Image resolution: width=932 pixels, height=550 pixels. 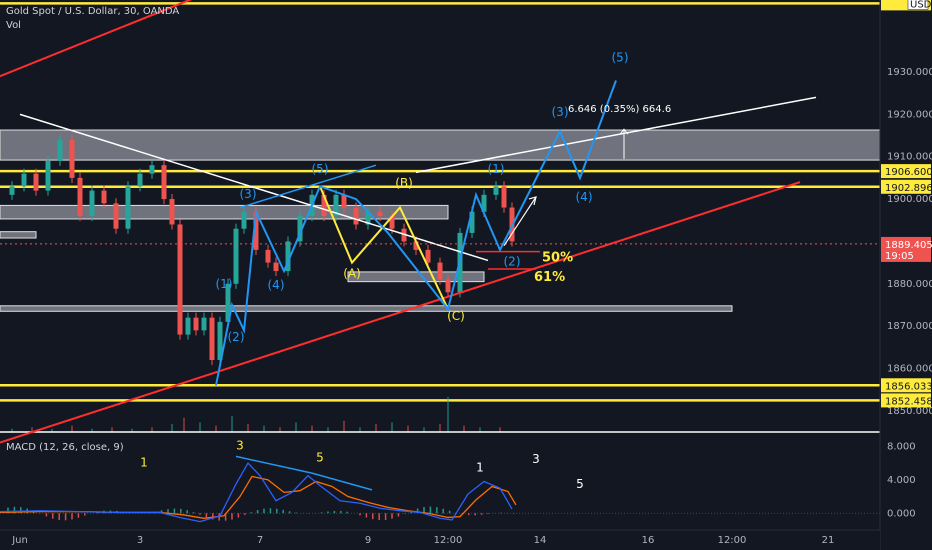 I want to click on time-tick-5: 14, so click(x=540, y=540).